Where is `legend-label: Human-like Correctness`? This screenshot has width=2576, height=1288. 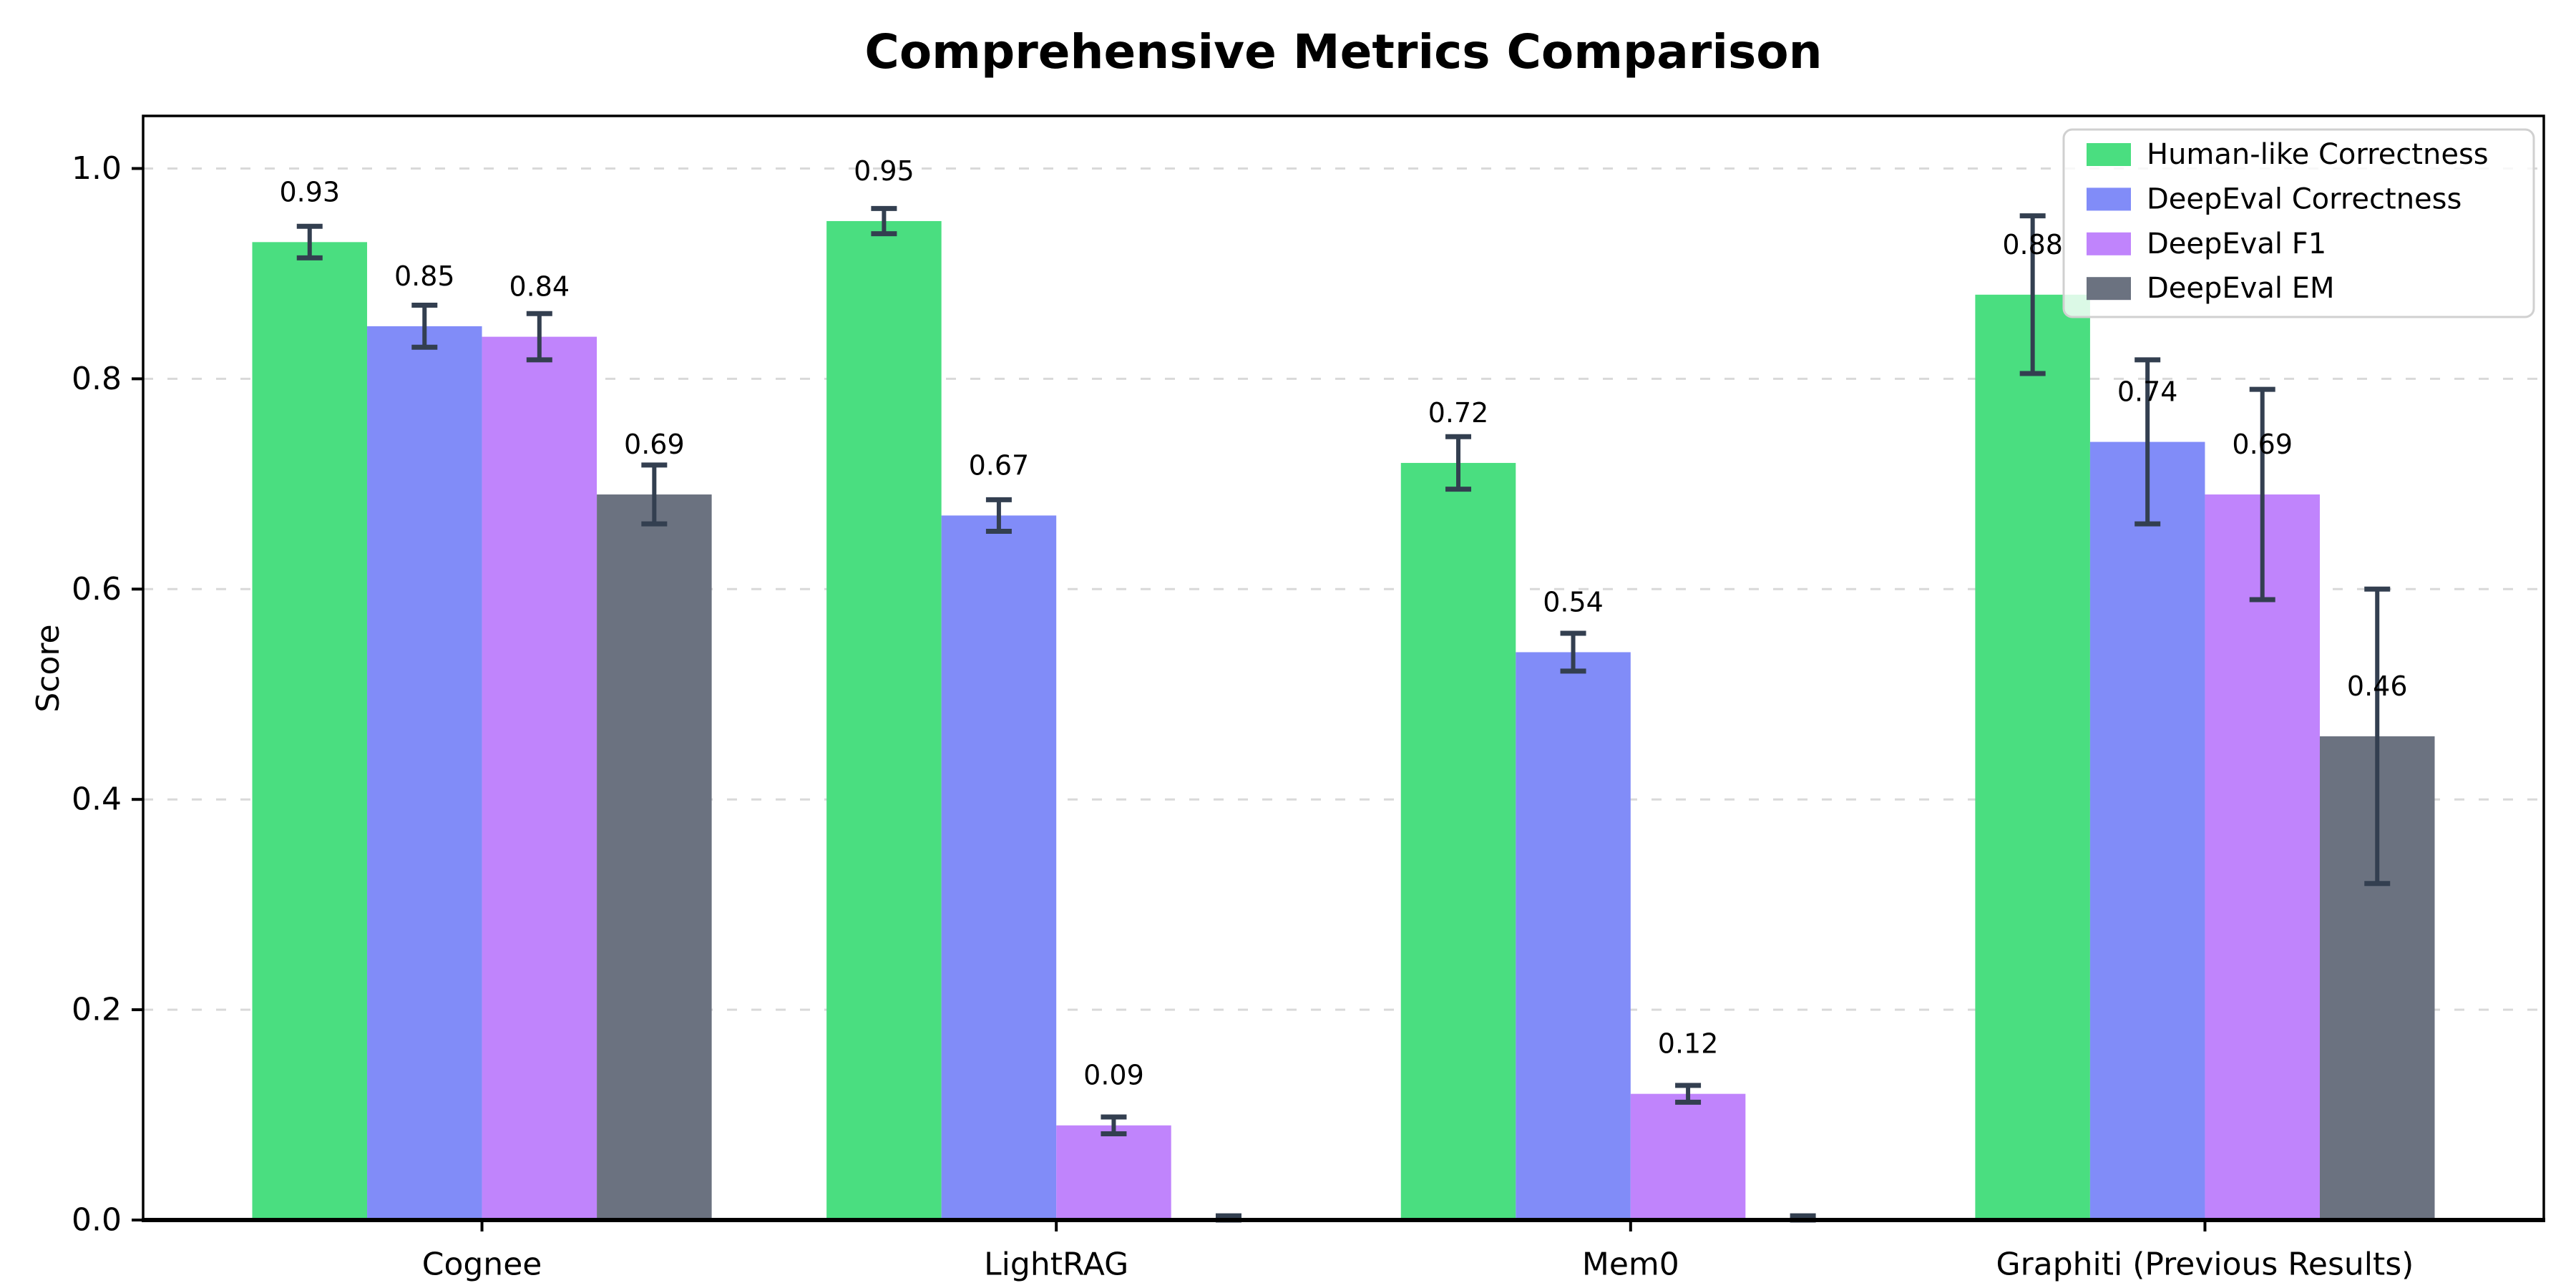 legend-label: Human-like Correctness is located at coordinates (2318, 154).